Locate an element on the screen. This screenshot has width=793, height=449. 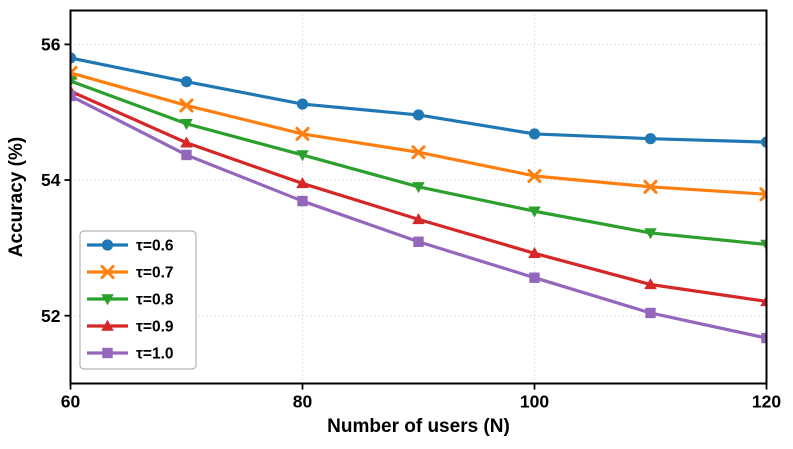
y-axis-label: Accuracy (%) is located at coordinates (16, 197).